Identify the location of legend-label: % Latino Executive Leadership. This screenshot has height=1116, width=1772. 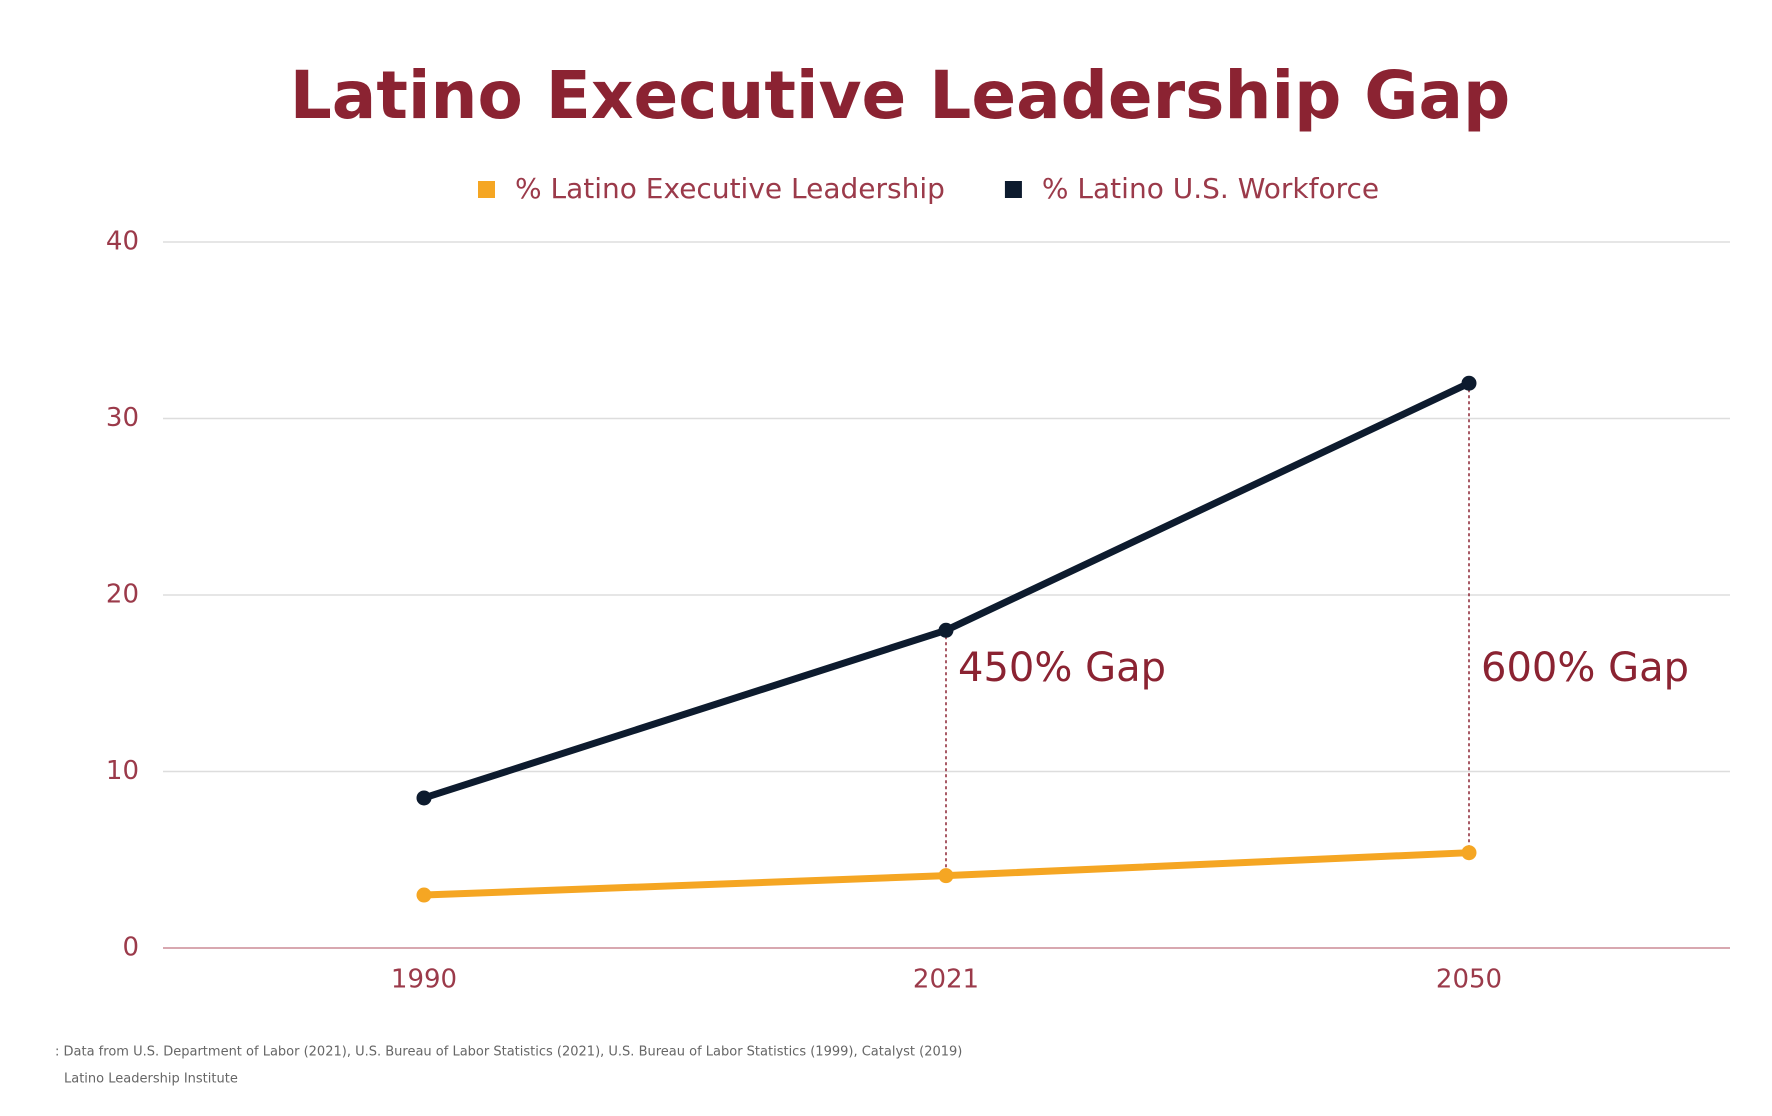
(730, 188).